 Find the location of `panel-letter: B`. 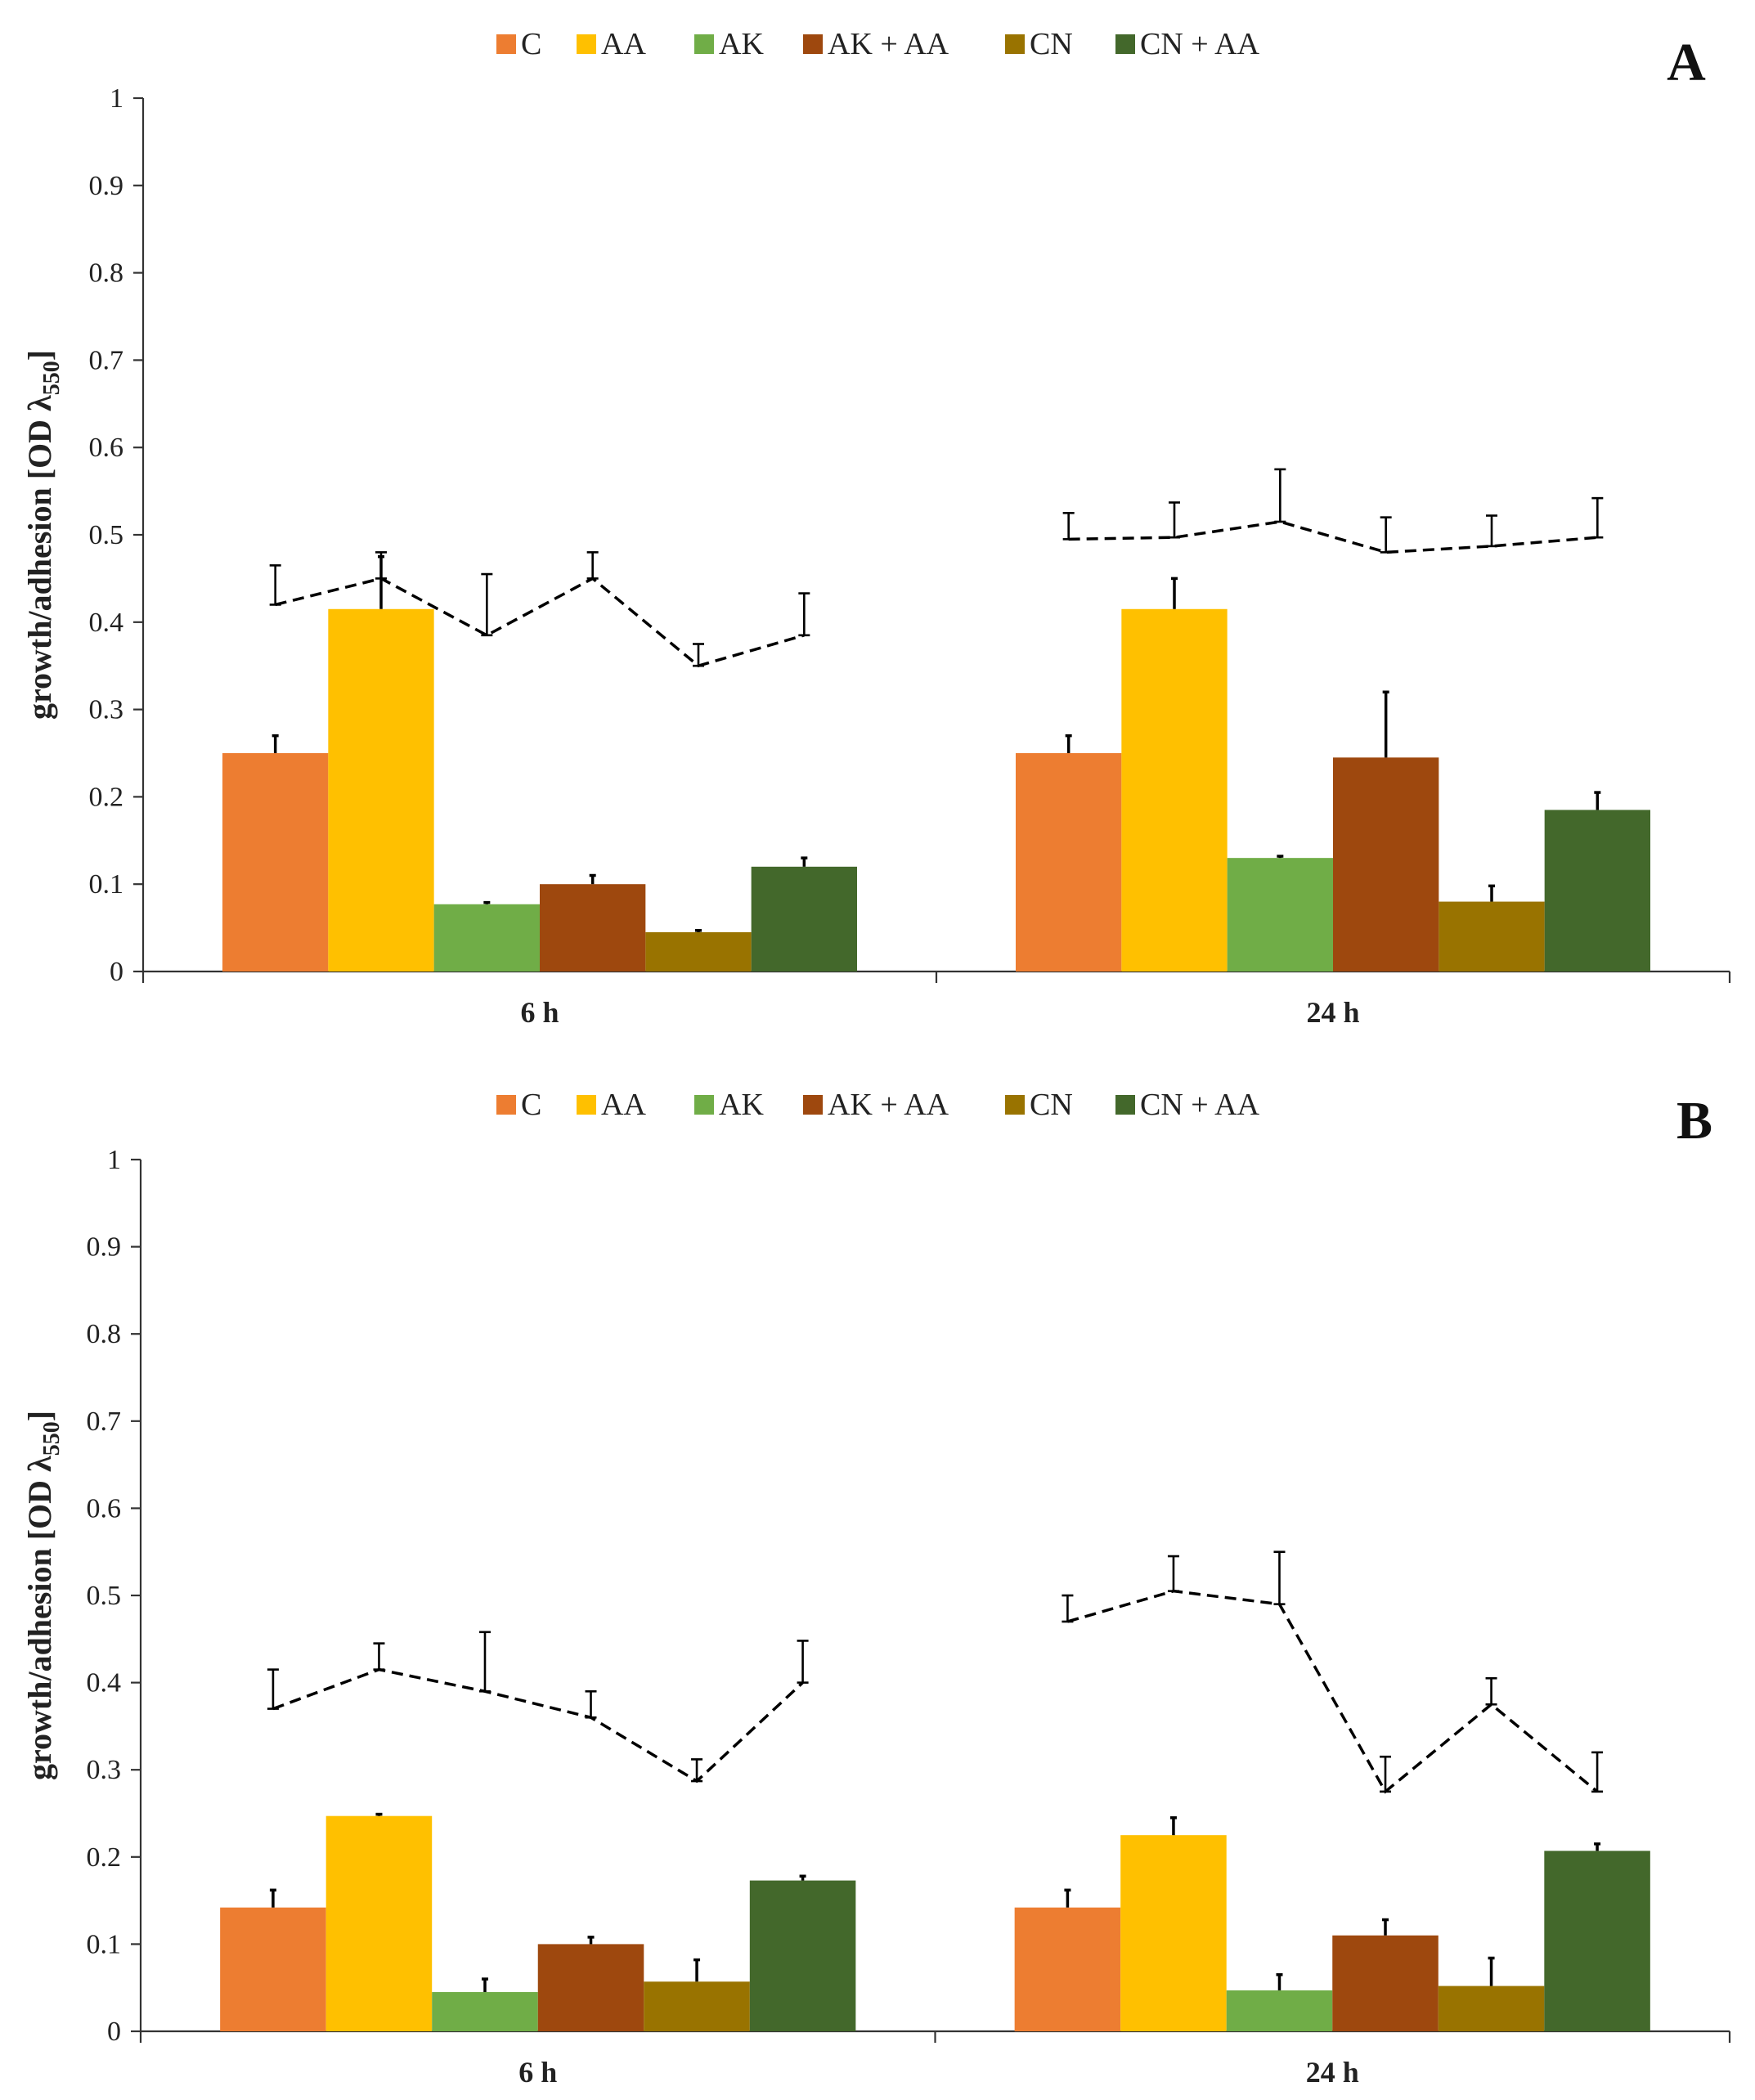

panel-letter: B is located at coordinates (1694, 1121).